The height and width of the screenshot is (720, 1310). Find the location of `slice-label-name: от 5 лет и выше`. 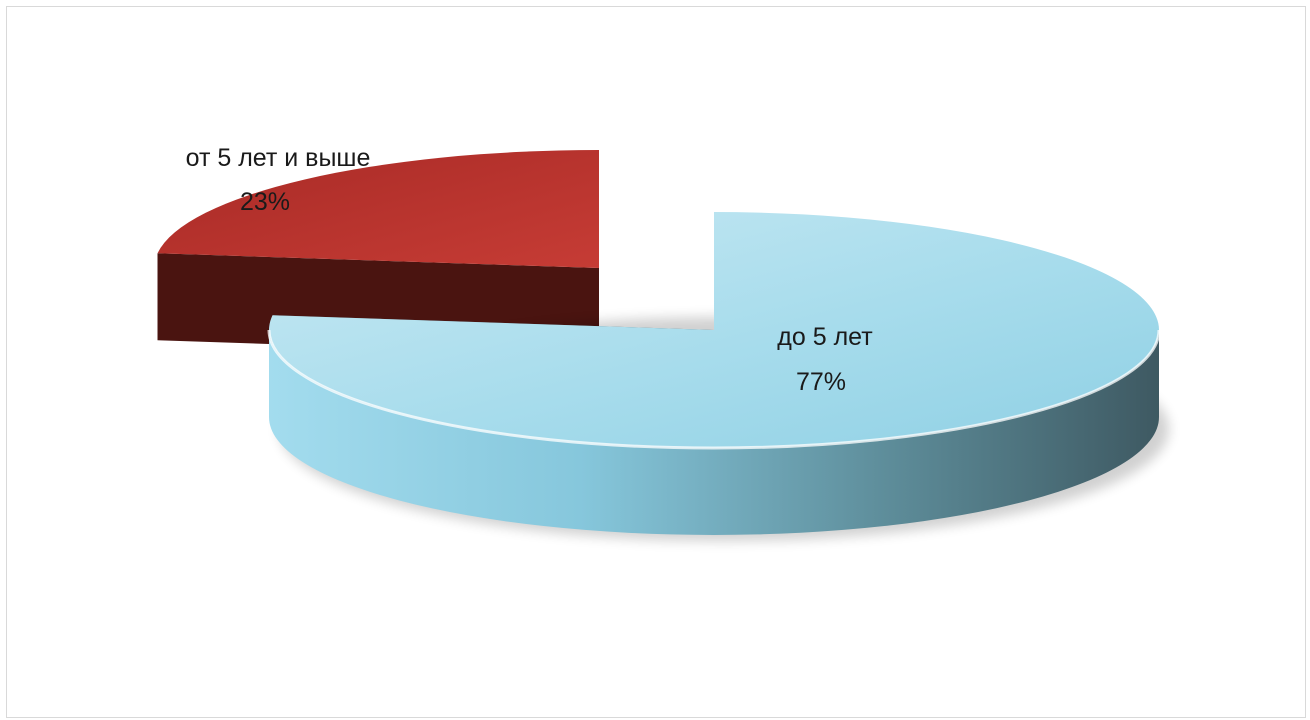

slice-label-name: от 5 лет и выше is located at coordinates (278, 158).